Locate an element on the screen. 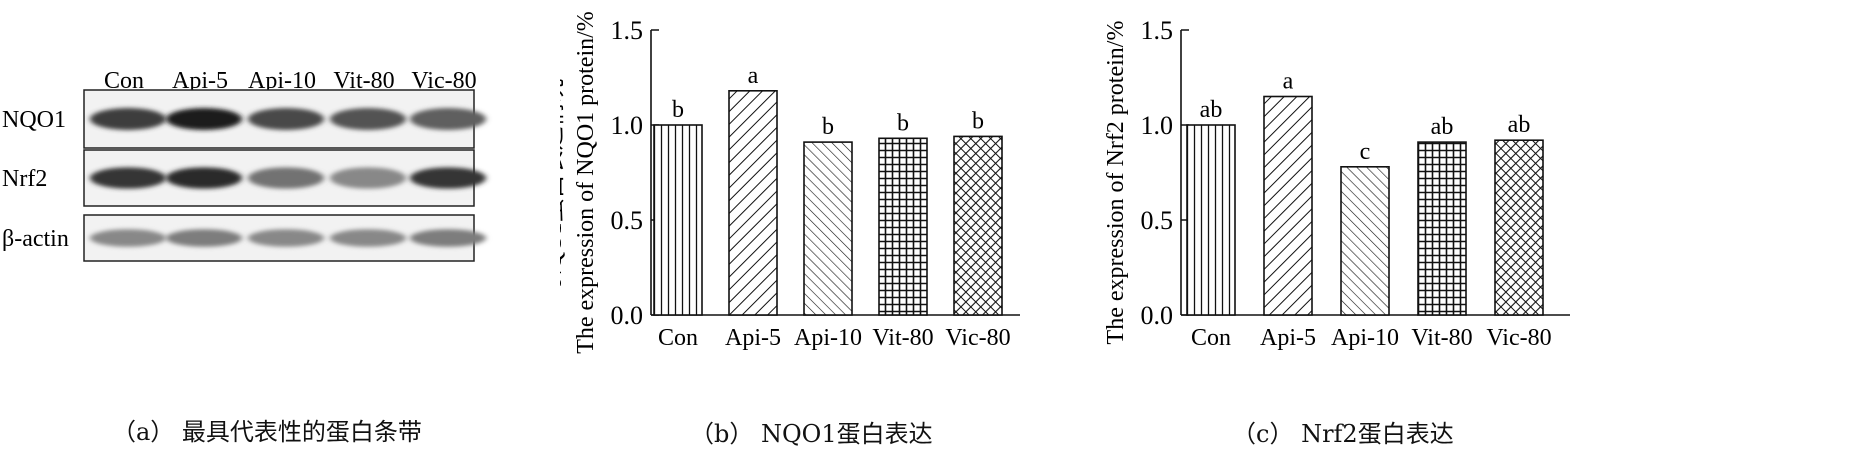 The image size is (1866, 455). significance-label: c is located at coordinates (1365, 152).